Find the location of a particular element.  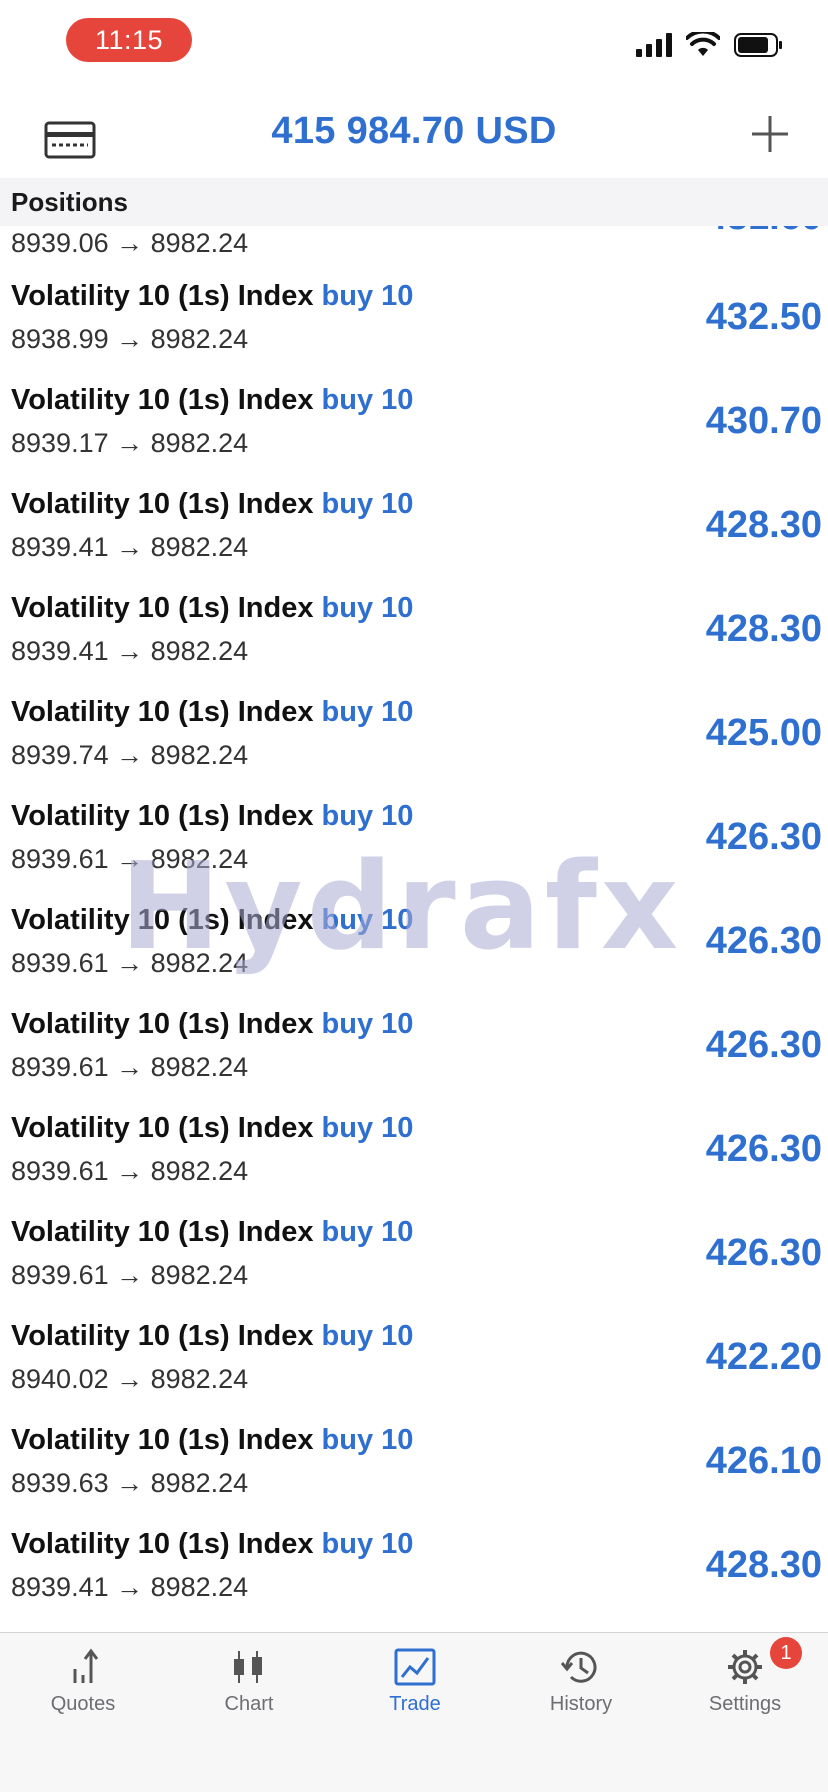

tab-label: Trade is located at coordinates (415, 1704).